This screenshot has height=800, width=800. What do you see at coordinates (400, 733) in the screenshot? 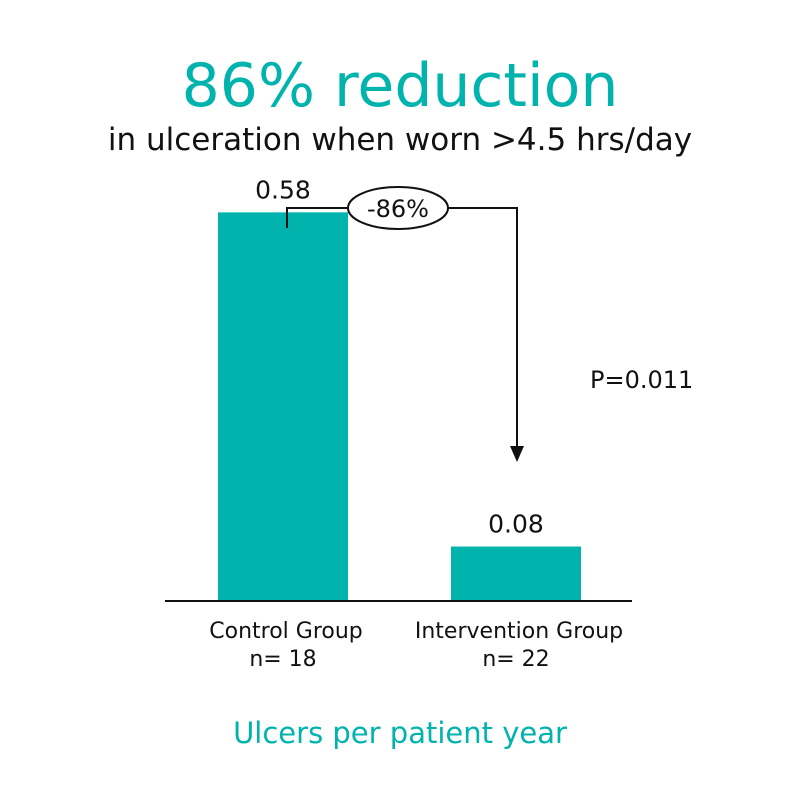
I see `chart-caption: Ulcers per patient year` at bounding box center [400, 733].